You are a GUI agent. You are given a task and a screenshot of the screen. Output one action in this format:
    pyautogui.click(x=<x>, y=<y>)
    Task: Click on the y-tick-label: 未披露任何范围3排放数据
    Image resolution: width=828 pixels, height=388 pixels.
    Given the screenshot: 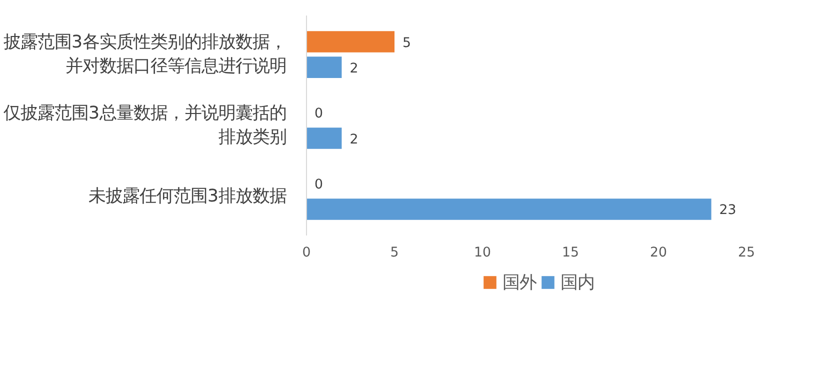 What is the action you would take?
    pyautogui.click(x=187, y=196)
    